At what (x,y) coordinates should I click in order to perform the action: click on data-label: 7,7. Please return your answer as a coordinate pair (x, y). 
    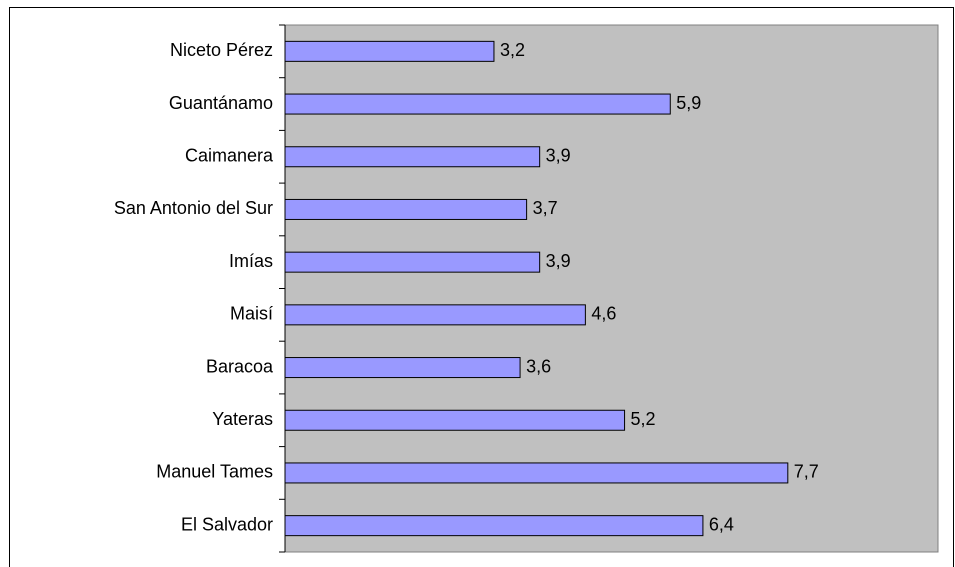
    Looking at the image, I should click on (806, 472).